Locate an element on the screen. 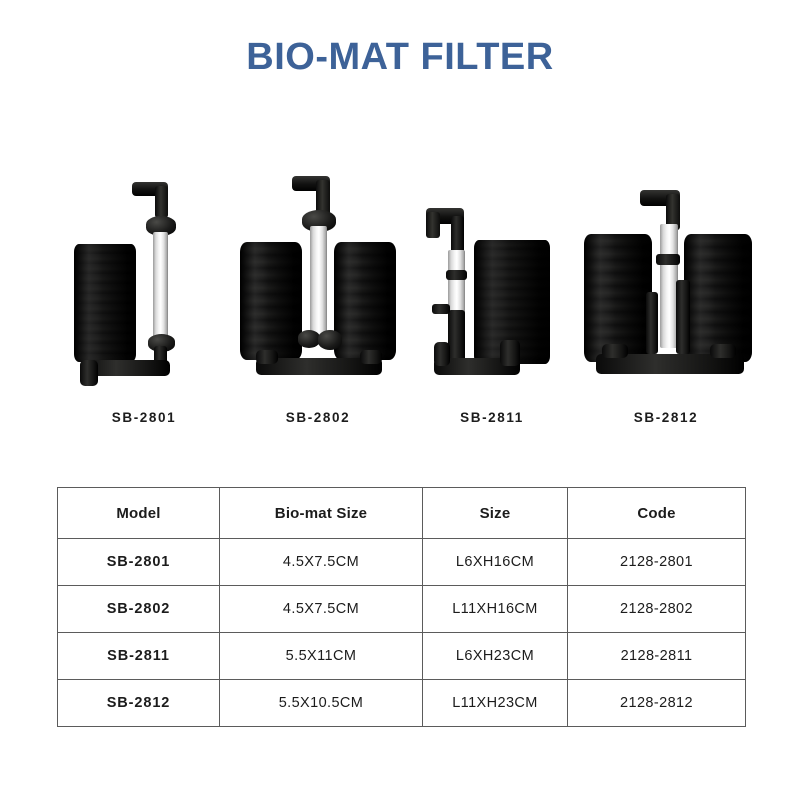 The height and width of the screenshot is (800, 800). product-caption-sb-2812: SB-2812 is located at coordinates (666, 417).